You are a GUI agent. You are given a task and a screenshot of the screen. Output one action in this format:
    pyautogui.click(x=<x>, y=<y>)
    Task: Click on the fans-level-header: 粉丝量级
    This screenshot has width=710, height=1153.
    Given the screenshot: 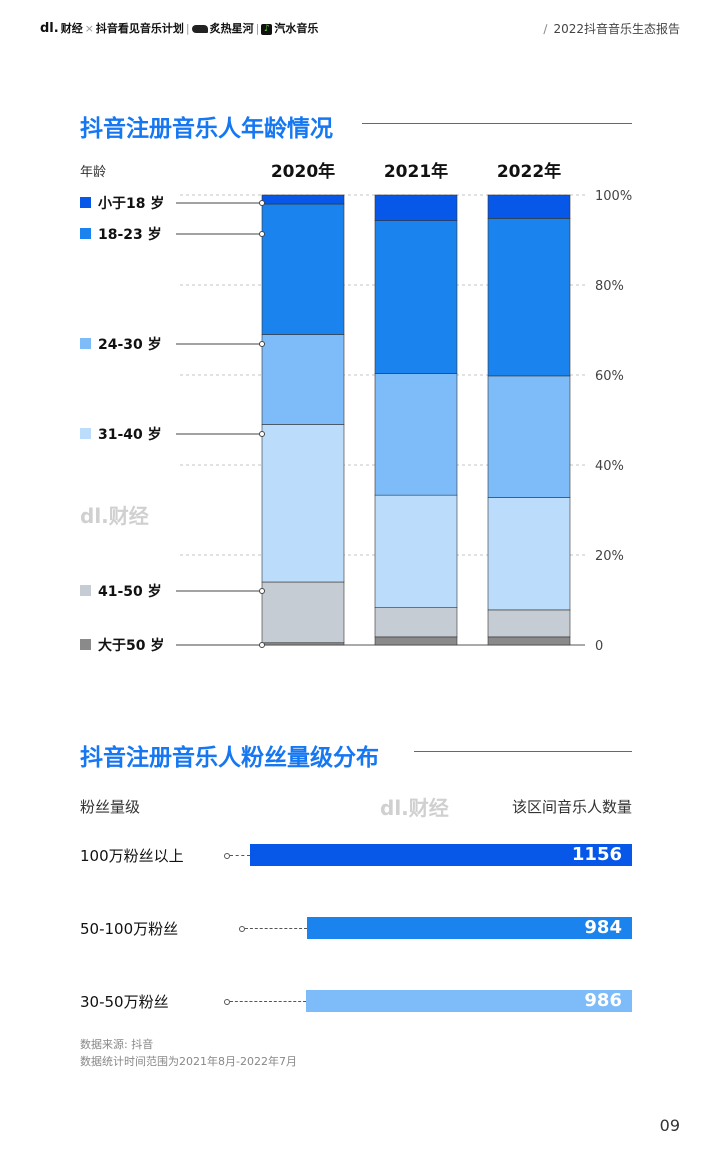 What is the action you would take?
    pyautogui.click(x=110, y=807)
    